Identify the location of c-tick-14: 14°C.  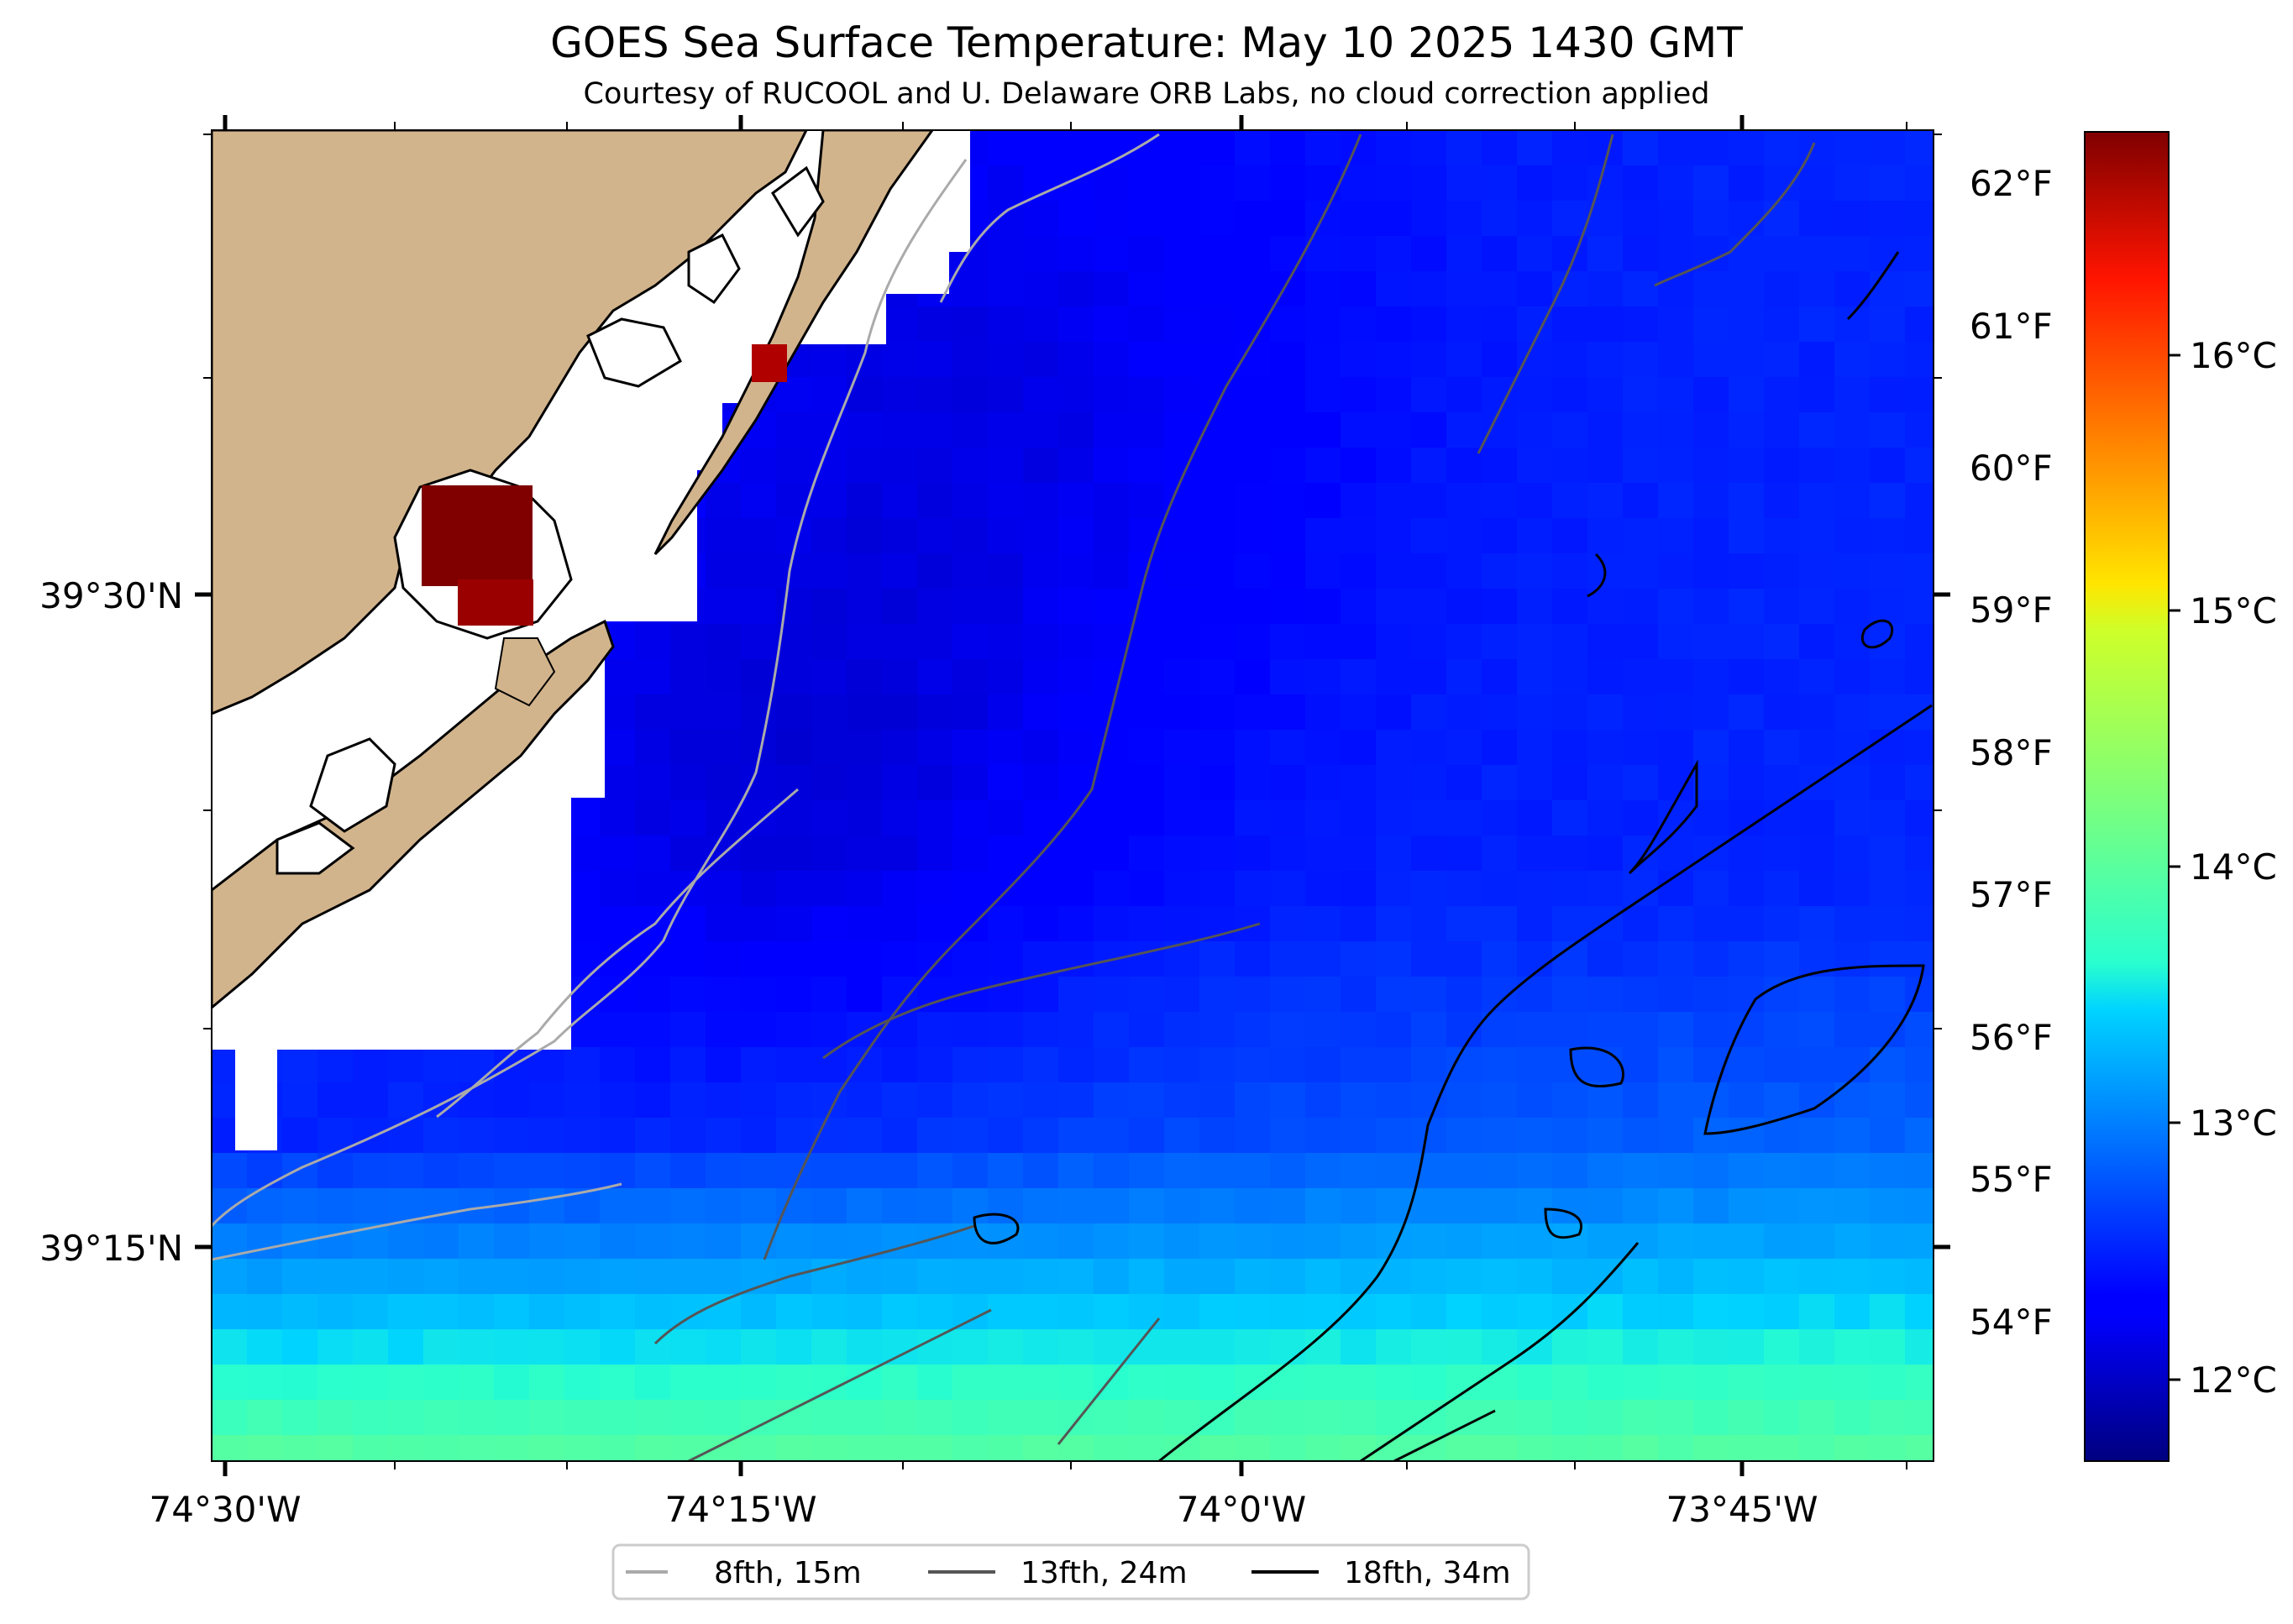
(2233, 867).